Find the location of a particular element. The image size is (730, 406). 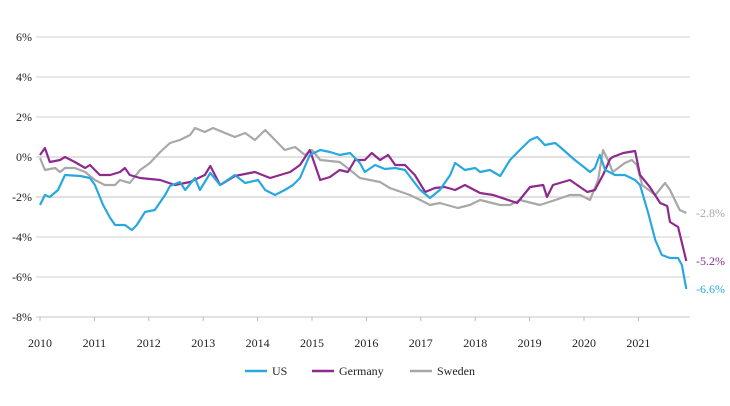

y-tick-label: 2% is located at coordinates (24, 117).